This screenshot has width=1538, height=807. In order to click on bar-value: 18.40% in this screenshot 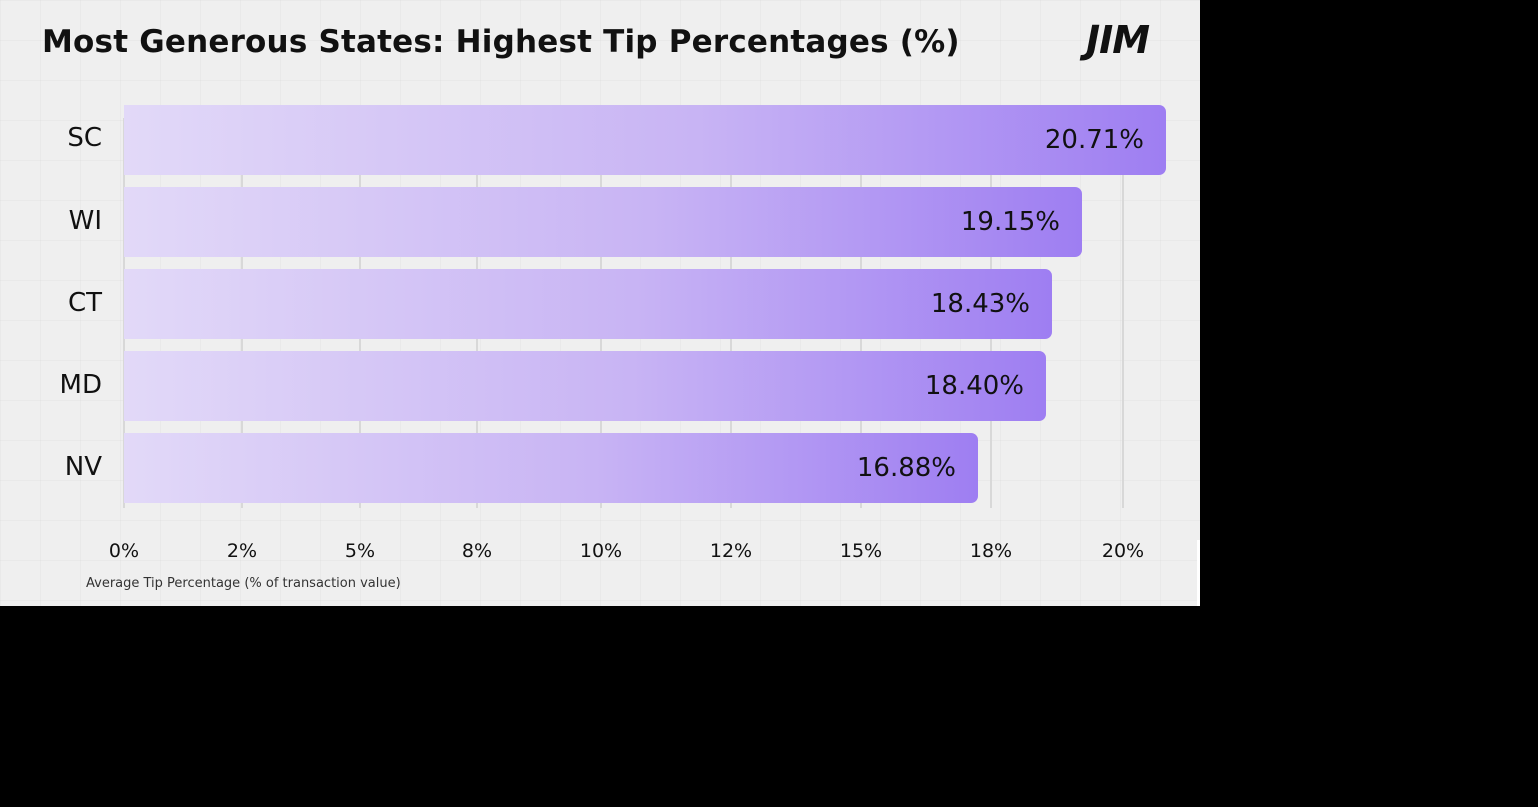, I will do `click(974, 386)`.